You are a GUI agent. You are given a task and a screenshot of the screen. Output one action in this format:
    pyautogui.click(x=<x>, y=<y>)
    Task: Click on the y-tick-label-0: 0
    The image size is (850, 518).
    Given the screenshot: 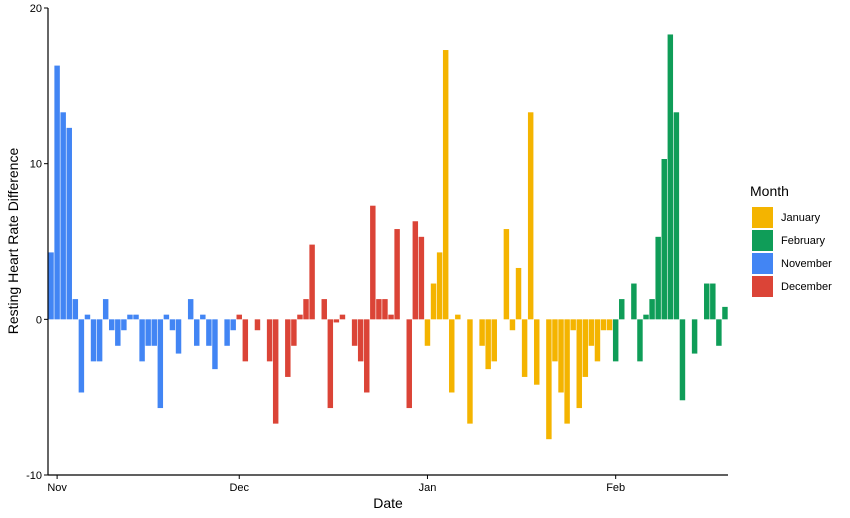 What is the action you would take?
    pyautogui.click(x=39, y=320)
    